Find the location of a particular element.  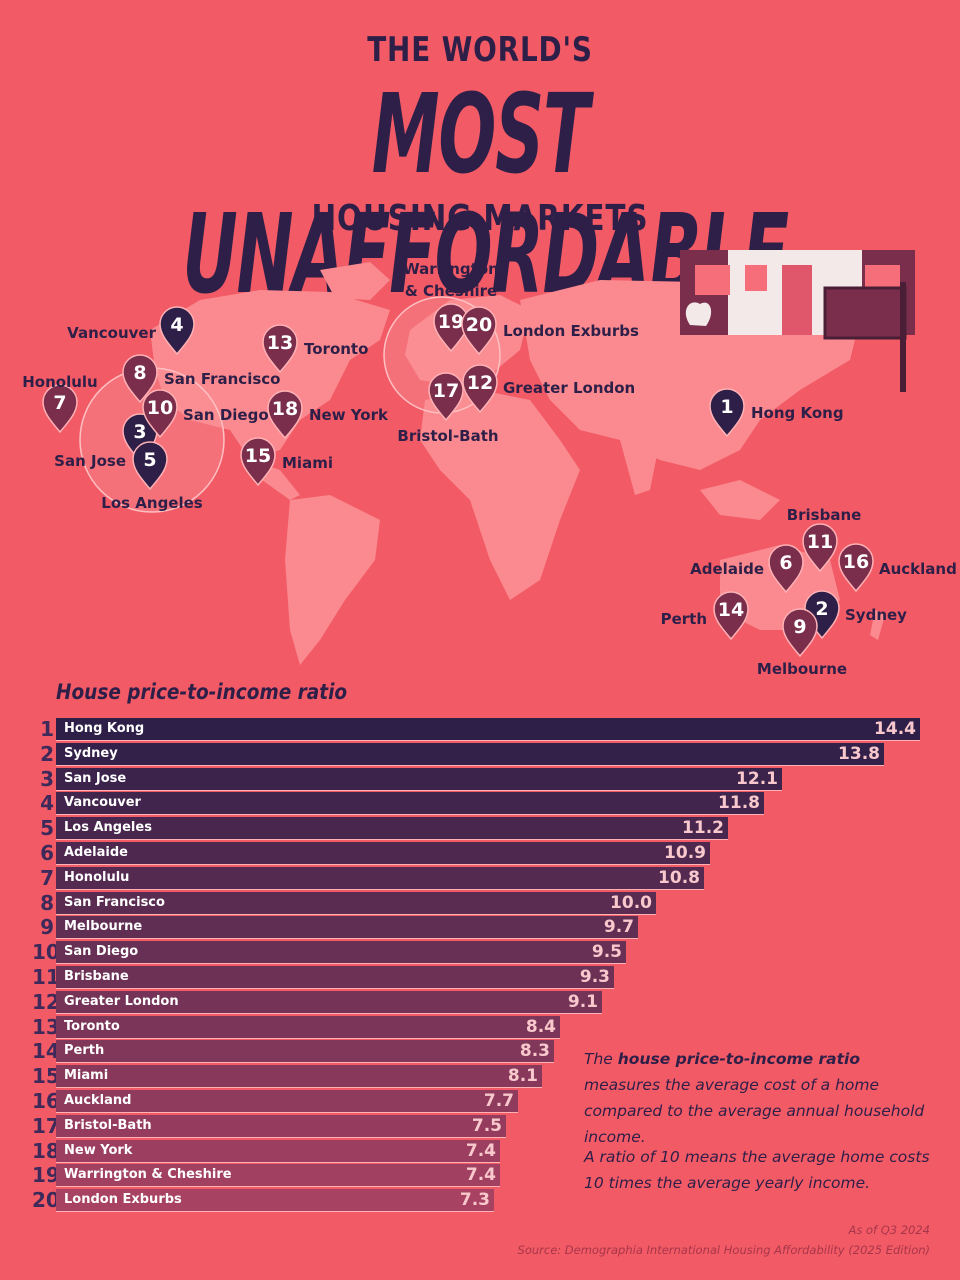

bar-label: London Exburbs is located at coordinates (123, 1200).